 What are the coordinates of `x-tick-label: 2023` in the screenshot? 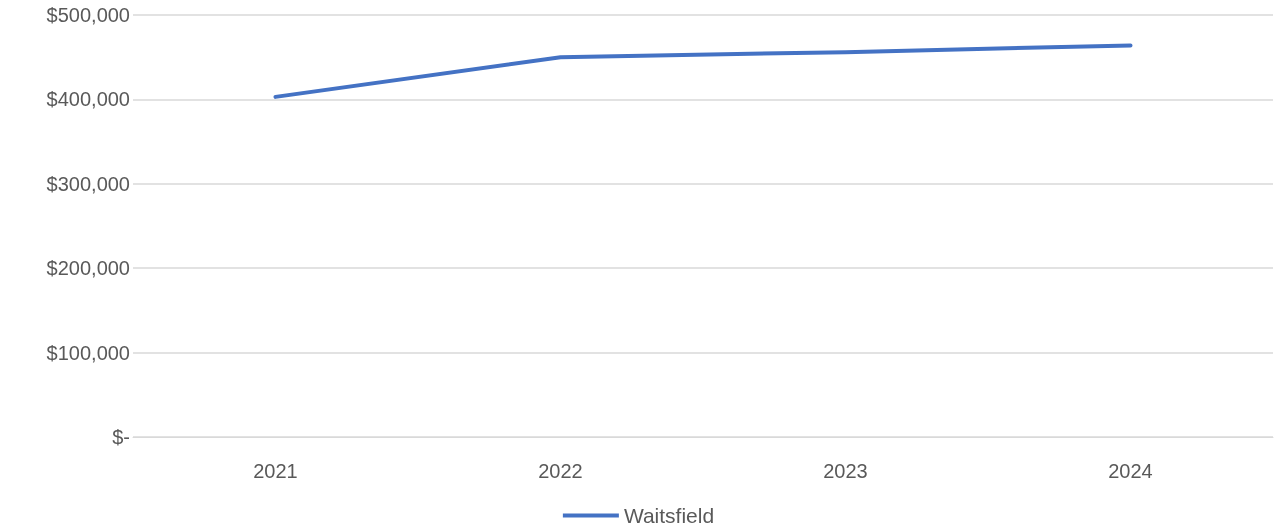 It's located at (845, 471).